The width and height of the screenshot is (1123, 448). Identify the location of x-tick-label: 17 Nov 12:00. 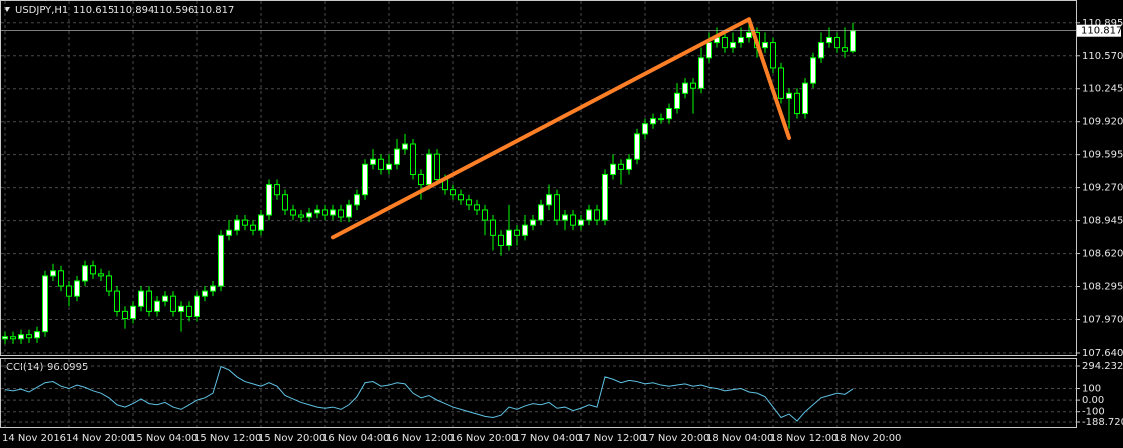
(611, 438).